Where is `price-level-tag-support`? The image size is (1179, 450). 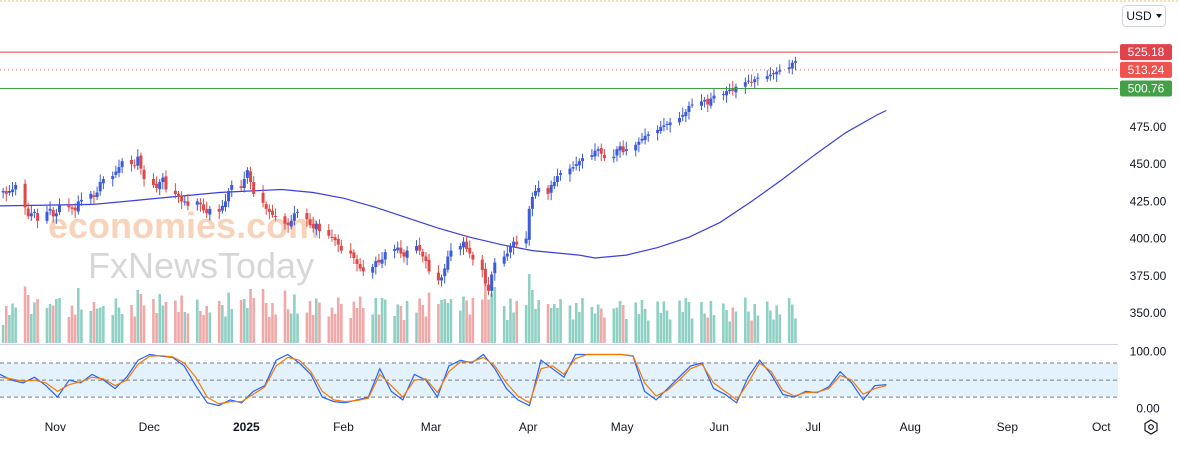
price-level-tag-support is located at coordinates (1146, 88).